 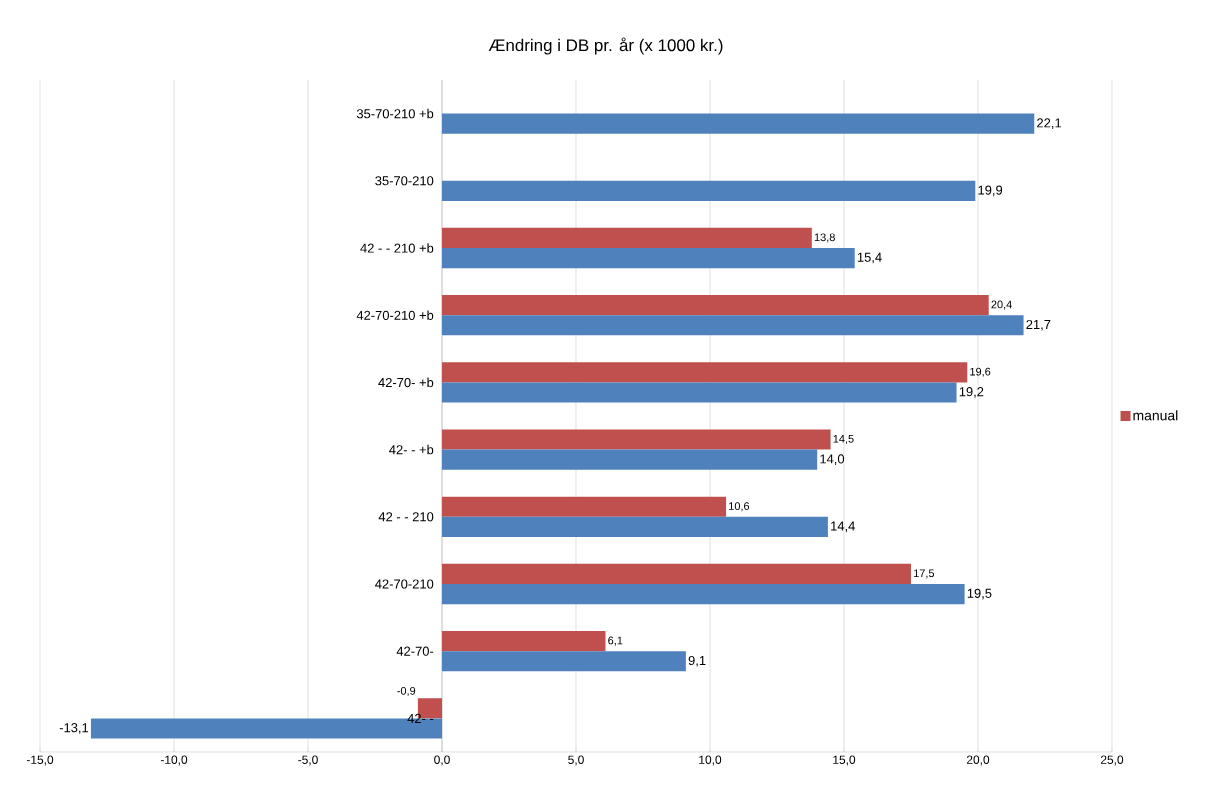 What do you see at coordinates (615, 641) in the screenshot?
I see `data-label: 6,1` at bounding box center [615, 641].